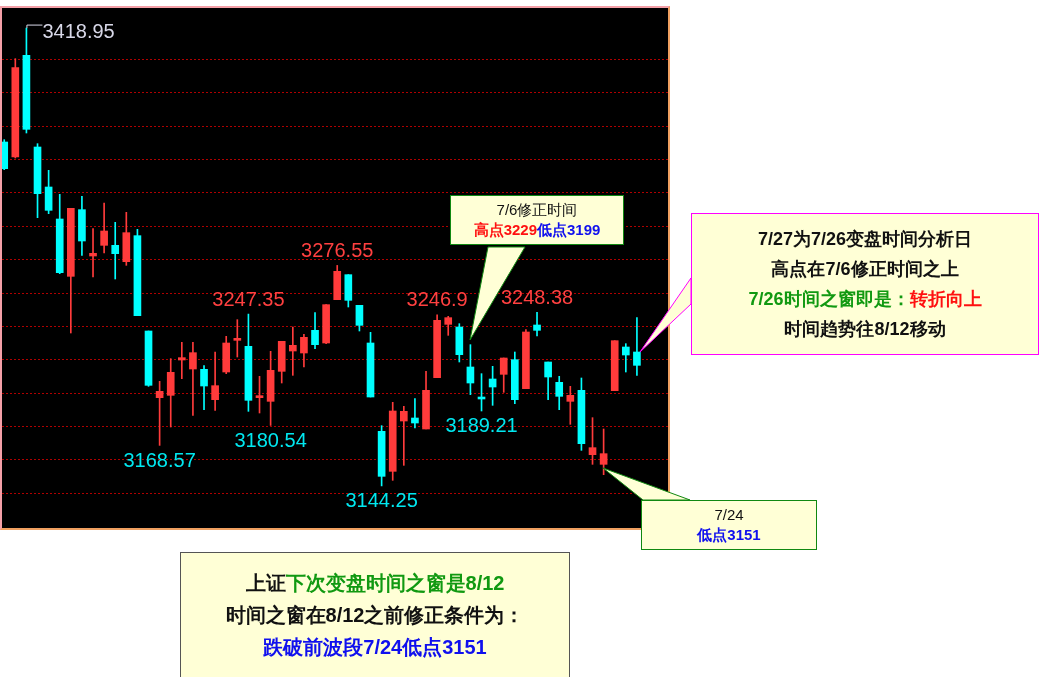  I want to click on annotation: 低点3199, so click(569, 229).